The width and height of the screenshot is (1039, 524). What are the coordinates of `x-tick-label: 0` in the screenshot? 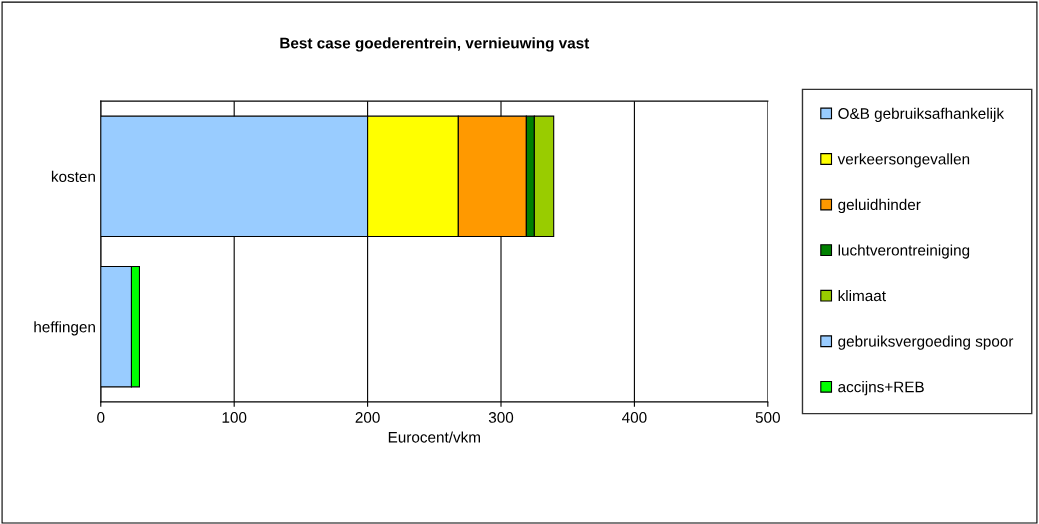 It's located at (101, 417).